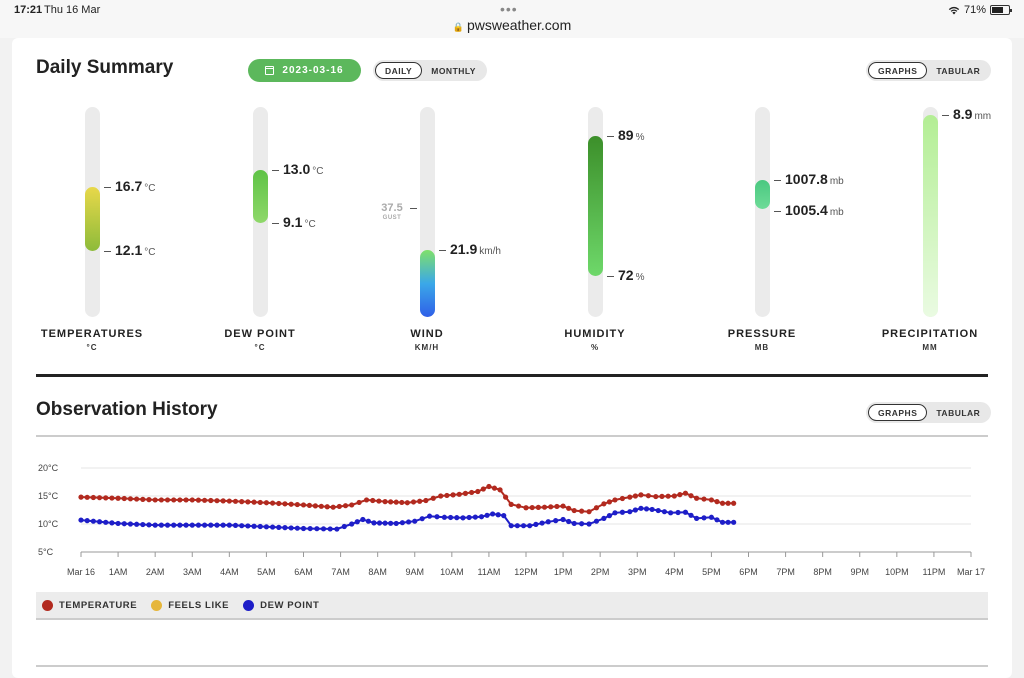 This screenshot has height=678, width=1024. Describe the element at coordinates (249, 605) in the screenshot. I see `legend-dot` at that location.